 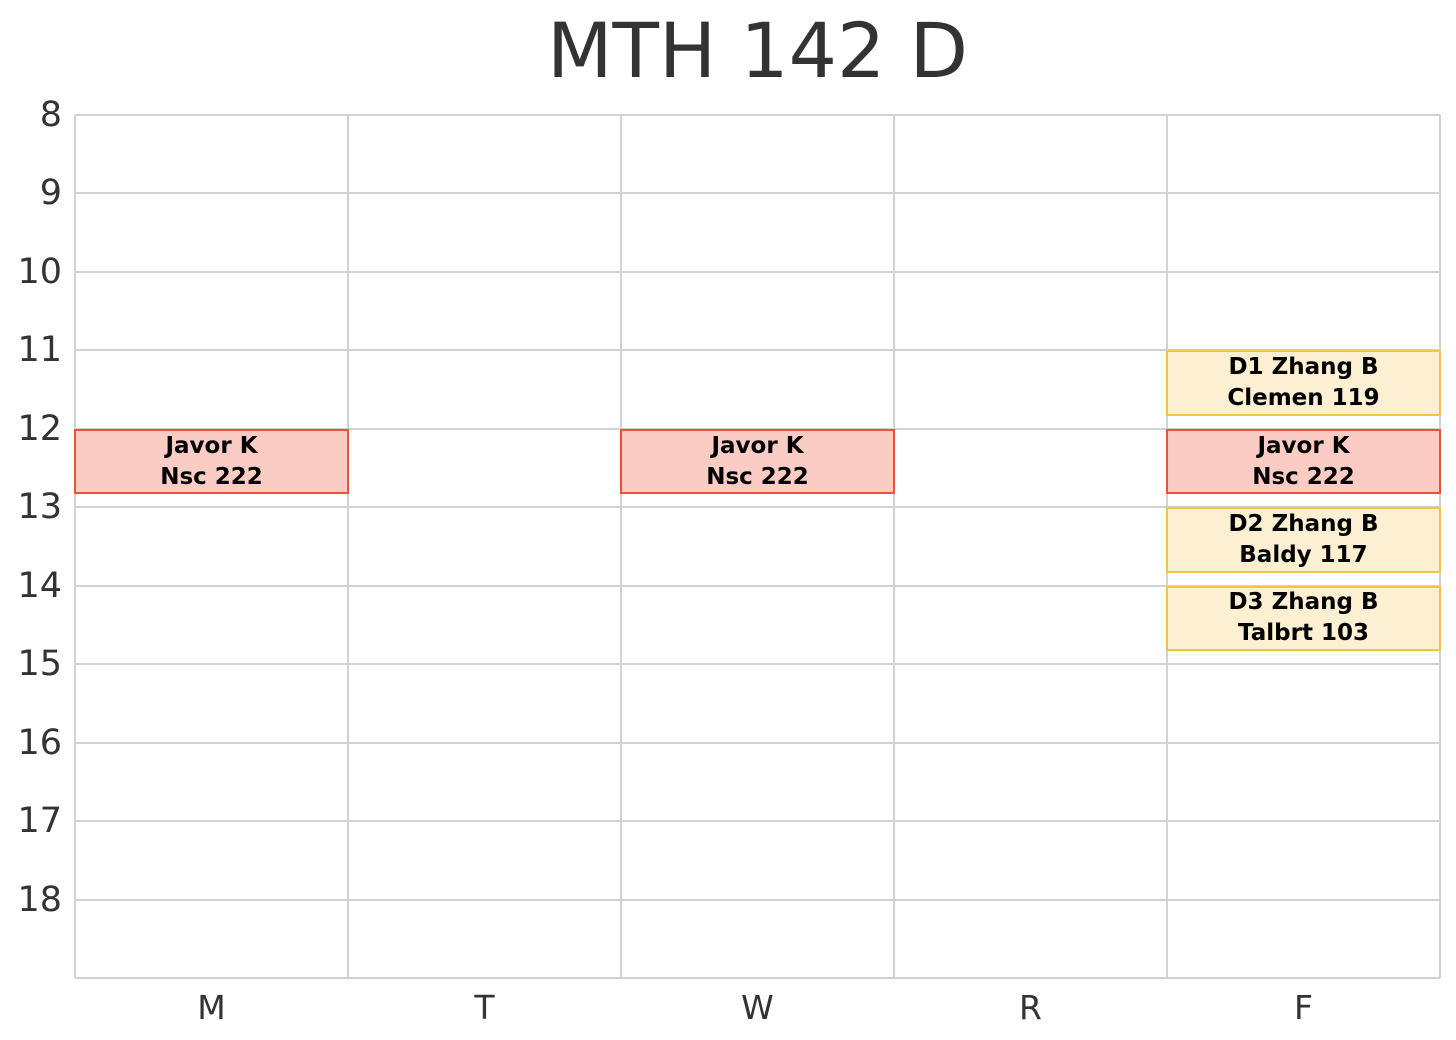 What do you see at coordinates (757, 50) in the screenshot?
I see `chart-title: MTH 142 D` at bounding box center [757, 50].